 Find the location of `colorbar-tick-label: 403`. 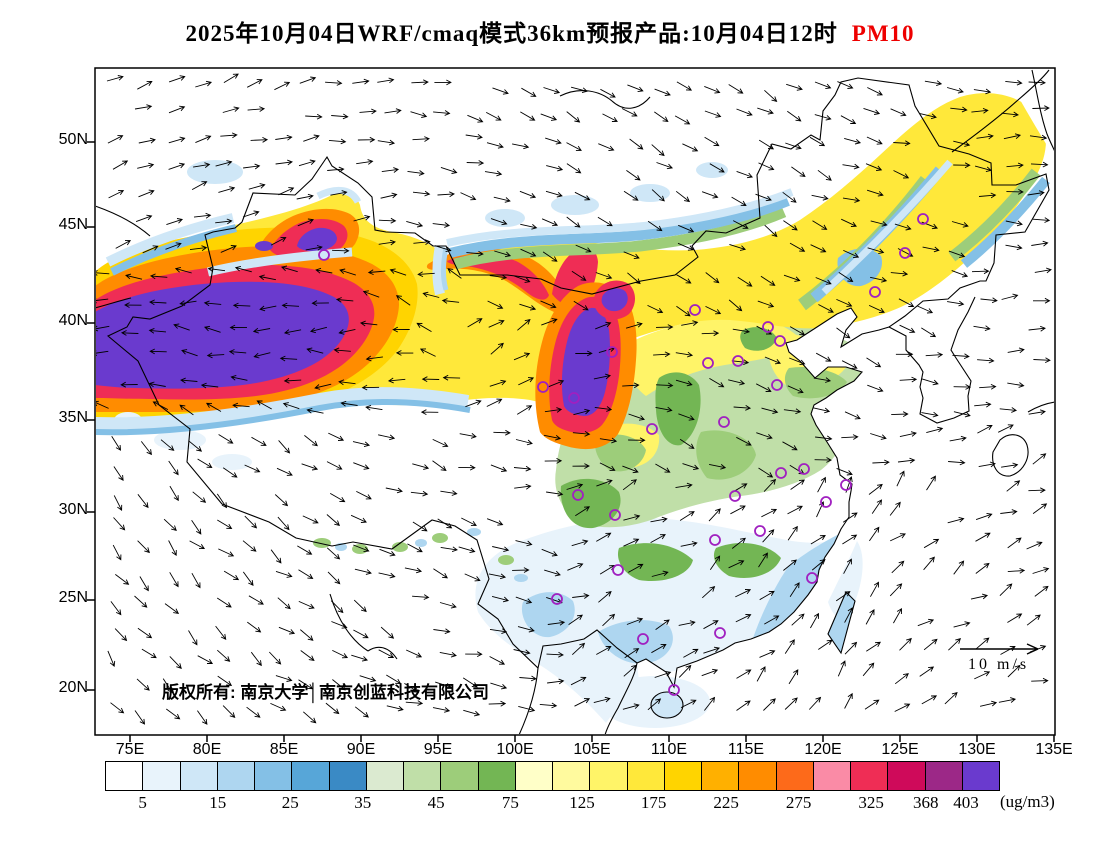

colorbar-tick-label: 403 is located at coordinates (966, 802).